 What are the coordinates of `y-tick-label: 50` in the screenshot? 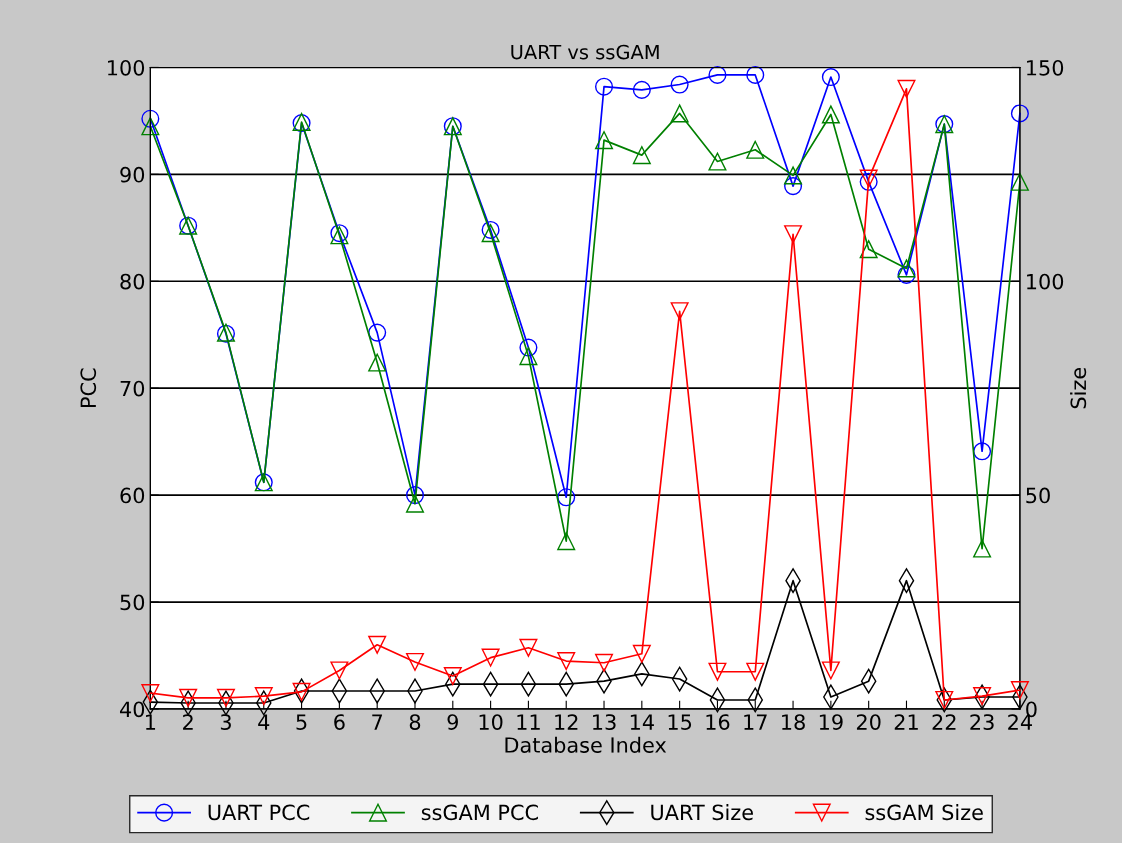 It's located at (132, 602).